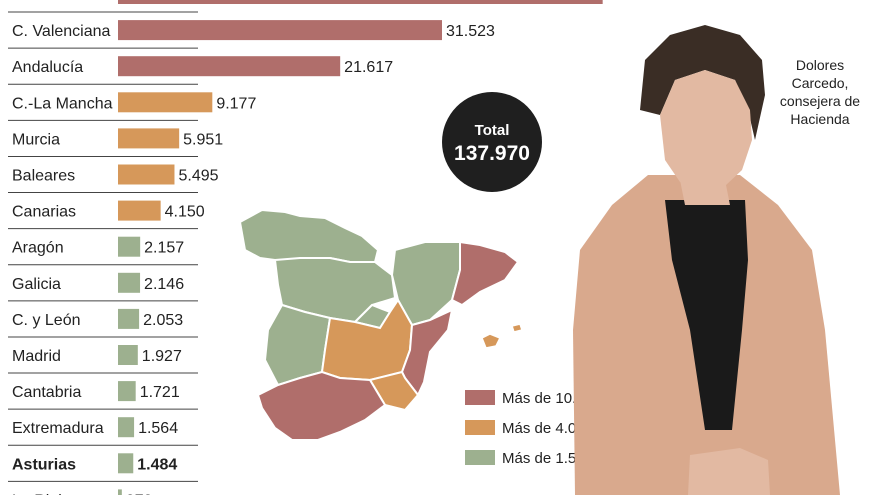 This screenshot has width=880, height=495. I want to click on total-title: Total, so click(492, 130).